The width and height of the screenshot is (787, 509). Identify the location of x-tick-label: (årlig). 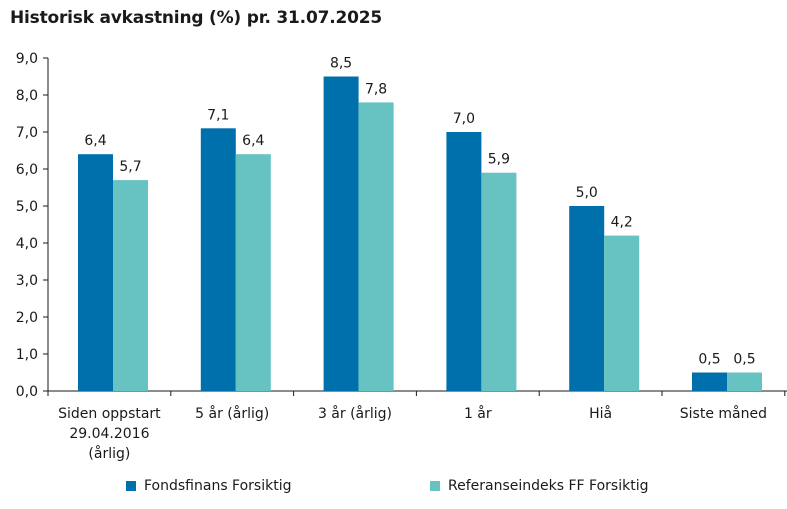
(109, 453).